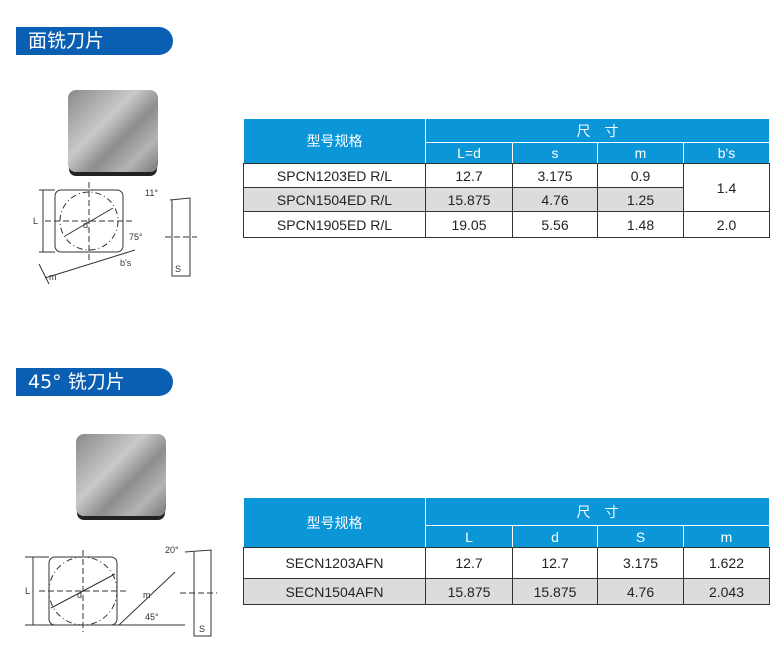  I want to click on cell: 19.05, so click(469, 224).